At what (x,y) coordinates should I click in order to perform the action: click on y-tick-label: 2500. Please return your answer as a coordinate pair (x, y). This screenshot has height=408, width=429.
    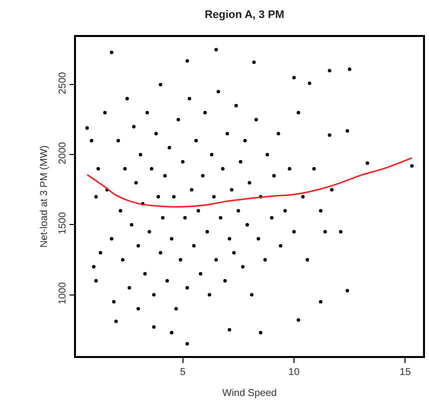
    Looking at the image, I should click on (62, 83).